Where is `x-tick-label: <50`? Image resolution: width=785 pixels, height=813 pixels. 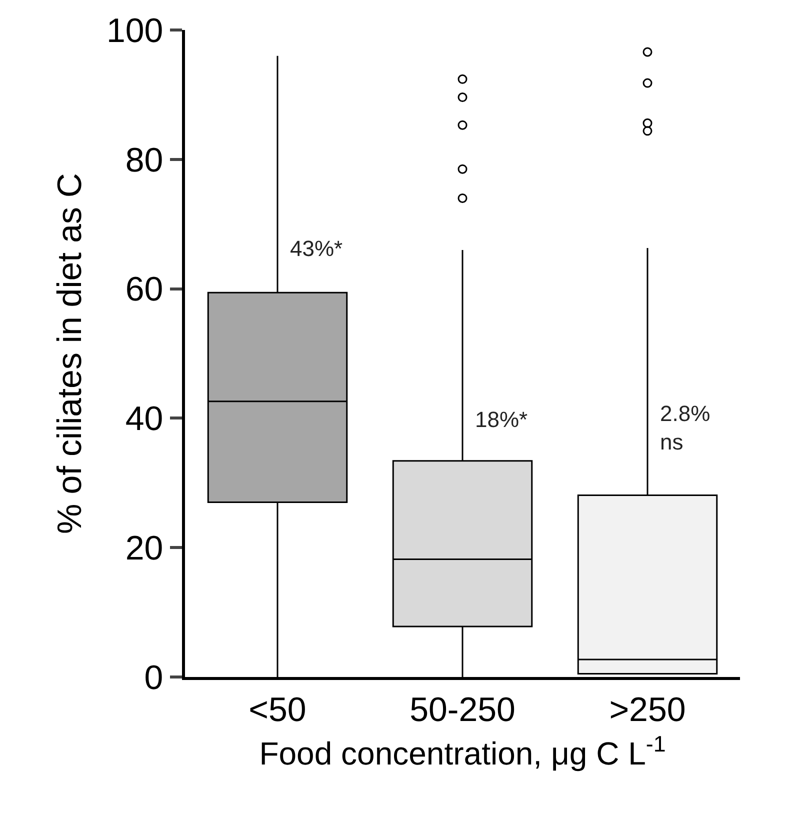 x-tick-label: <50 is located at coordinates (277, 709).